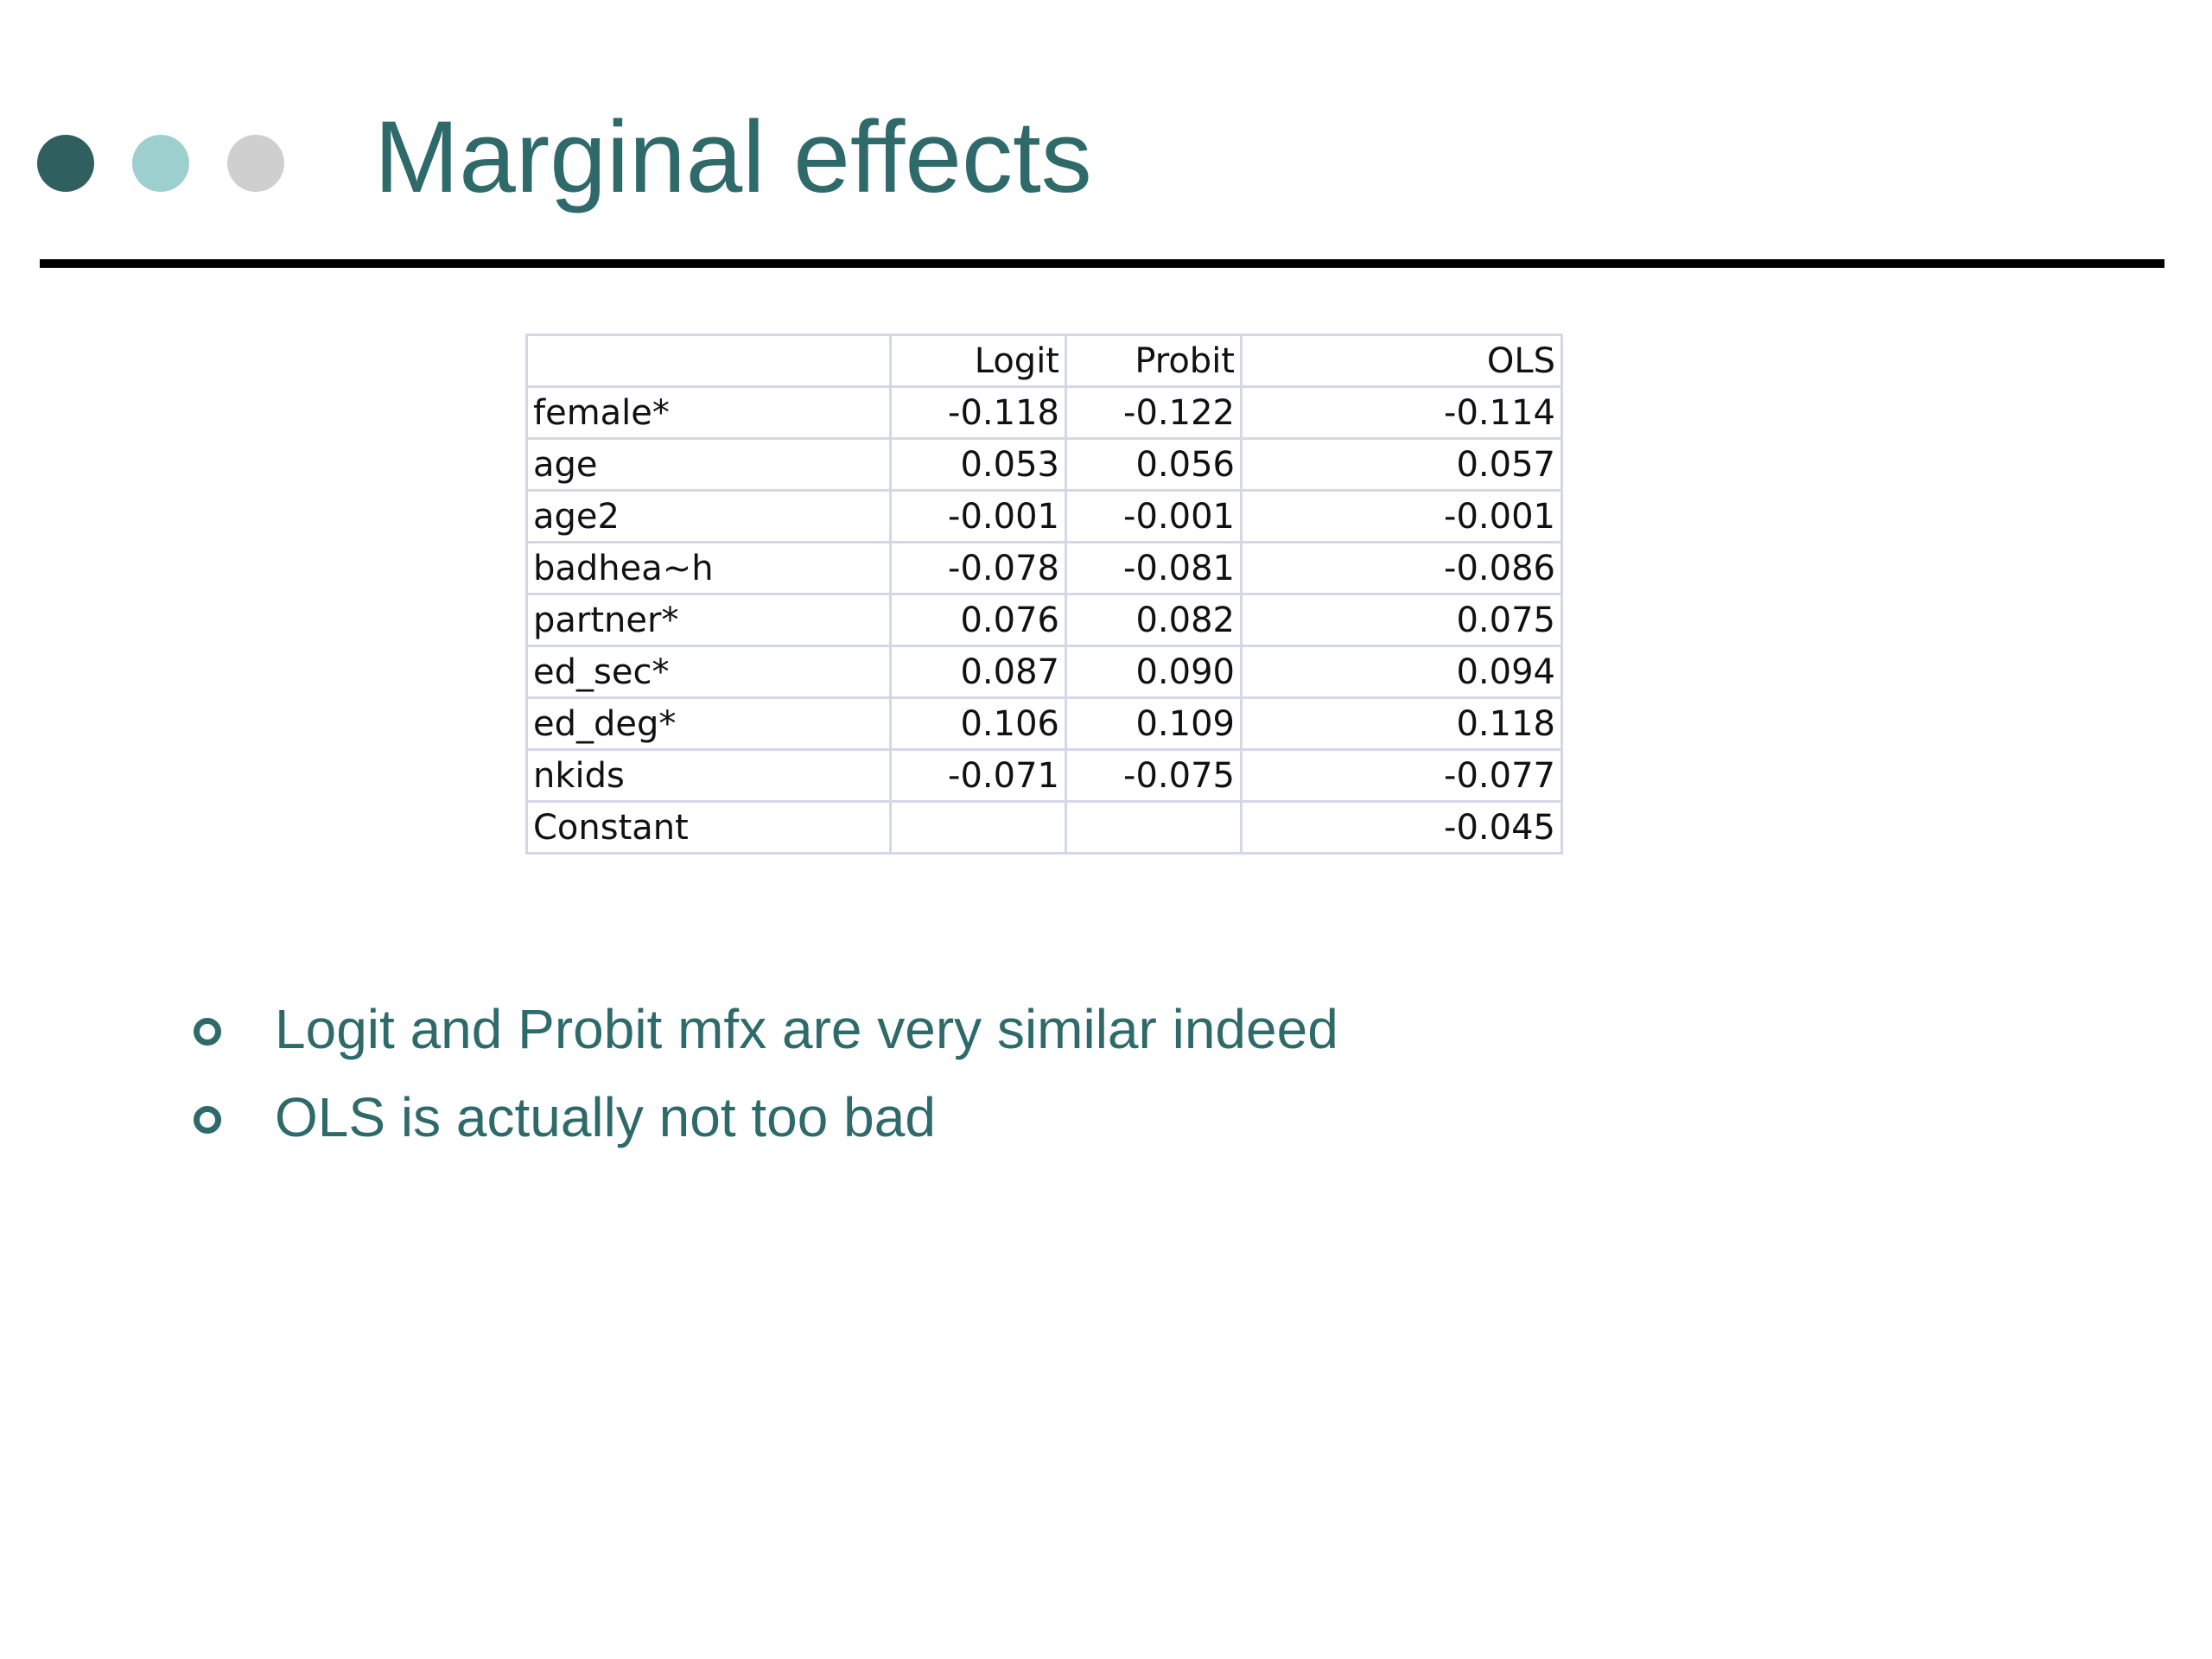 The height and width of the screenshot is (1659, 2212). Describe the element at coordinates (708, 723) in the screenshot. I see `row-label: ed_deg*` at that location.